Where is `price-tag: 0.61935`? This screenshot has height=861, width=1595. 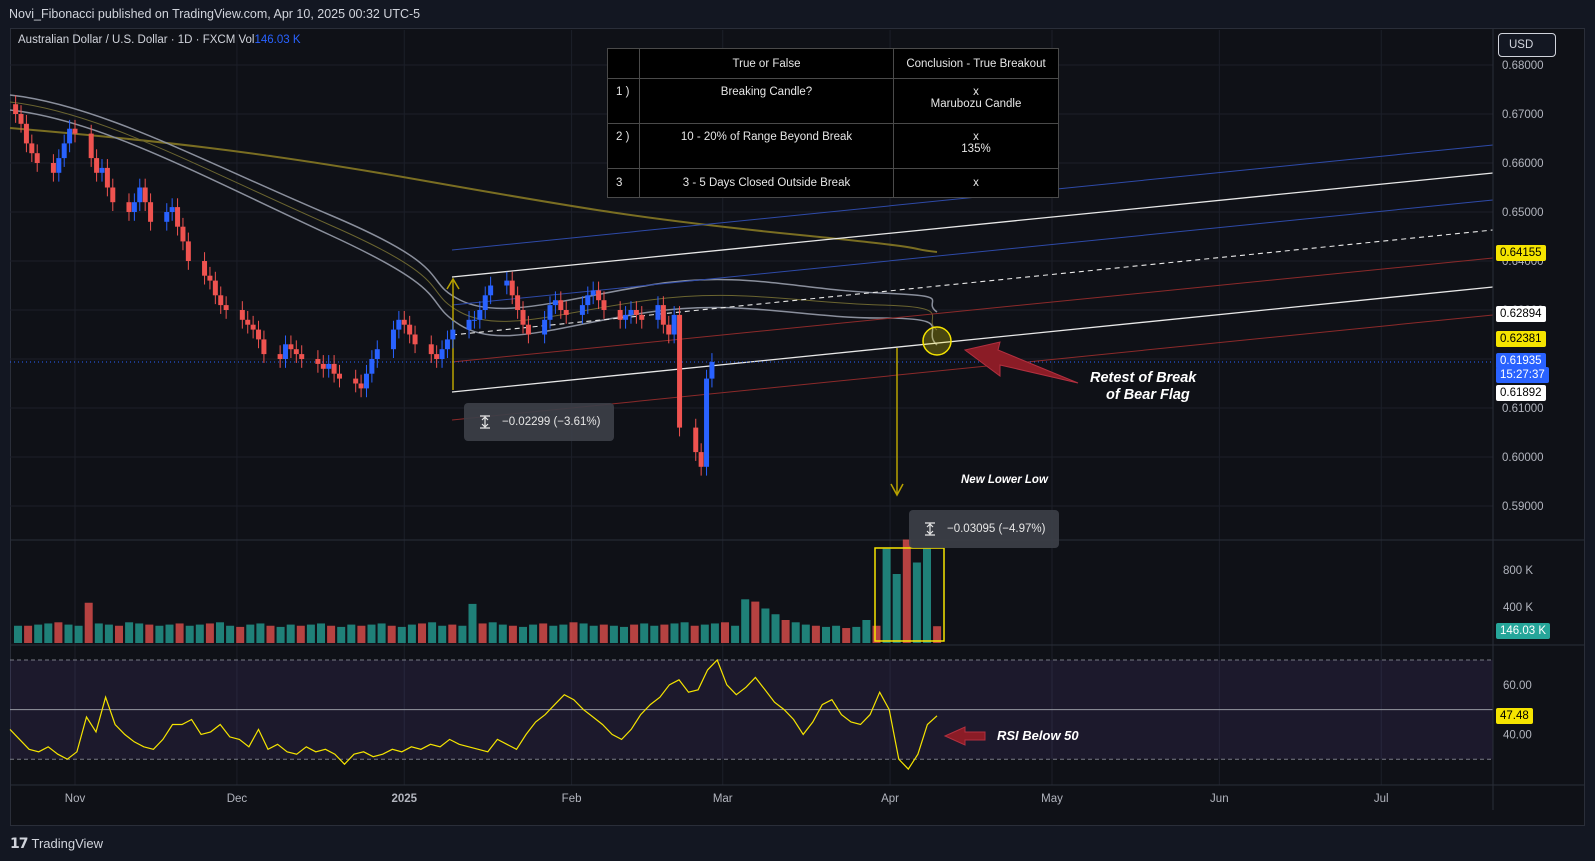 price-tag: 0.61935 is located at coordinates (1521, 361).